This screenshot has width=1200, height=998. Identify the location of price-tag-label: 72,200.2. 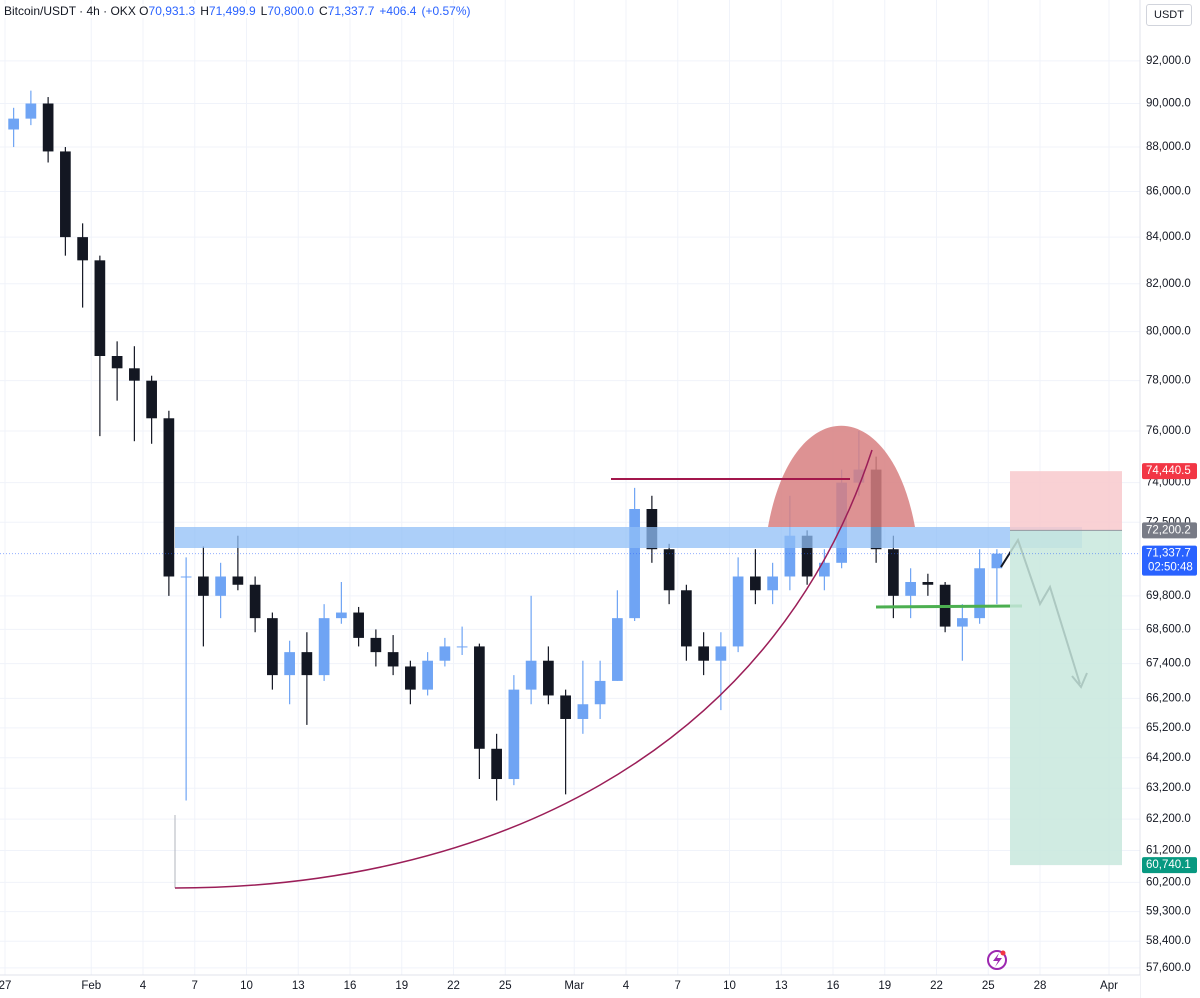
(1168, 530).